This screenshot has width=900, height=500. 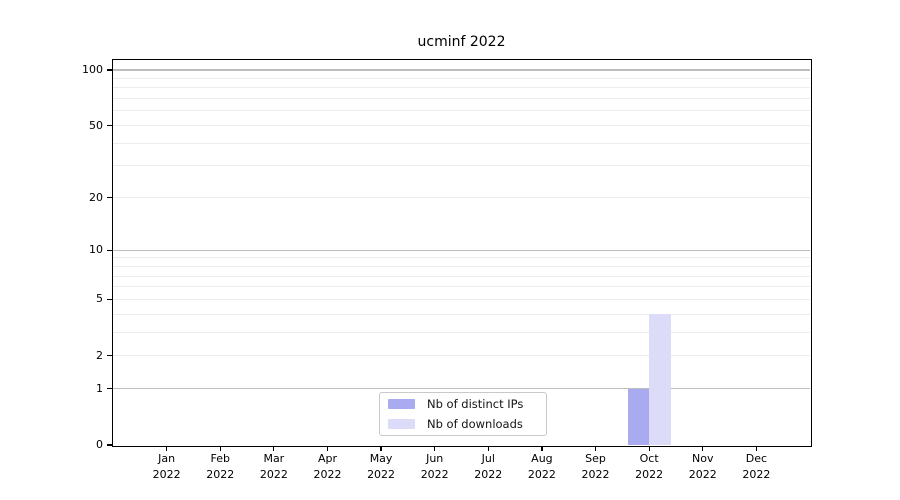 What do you see at coordinates (542, 466) in the screenshot?
I see `x-tick-label: Aug 2022` at bounding box center [542, 466].